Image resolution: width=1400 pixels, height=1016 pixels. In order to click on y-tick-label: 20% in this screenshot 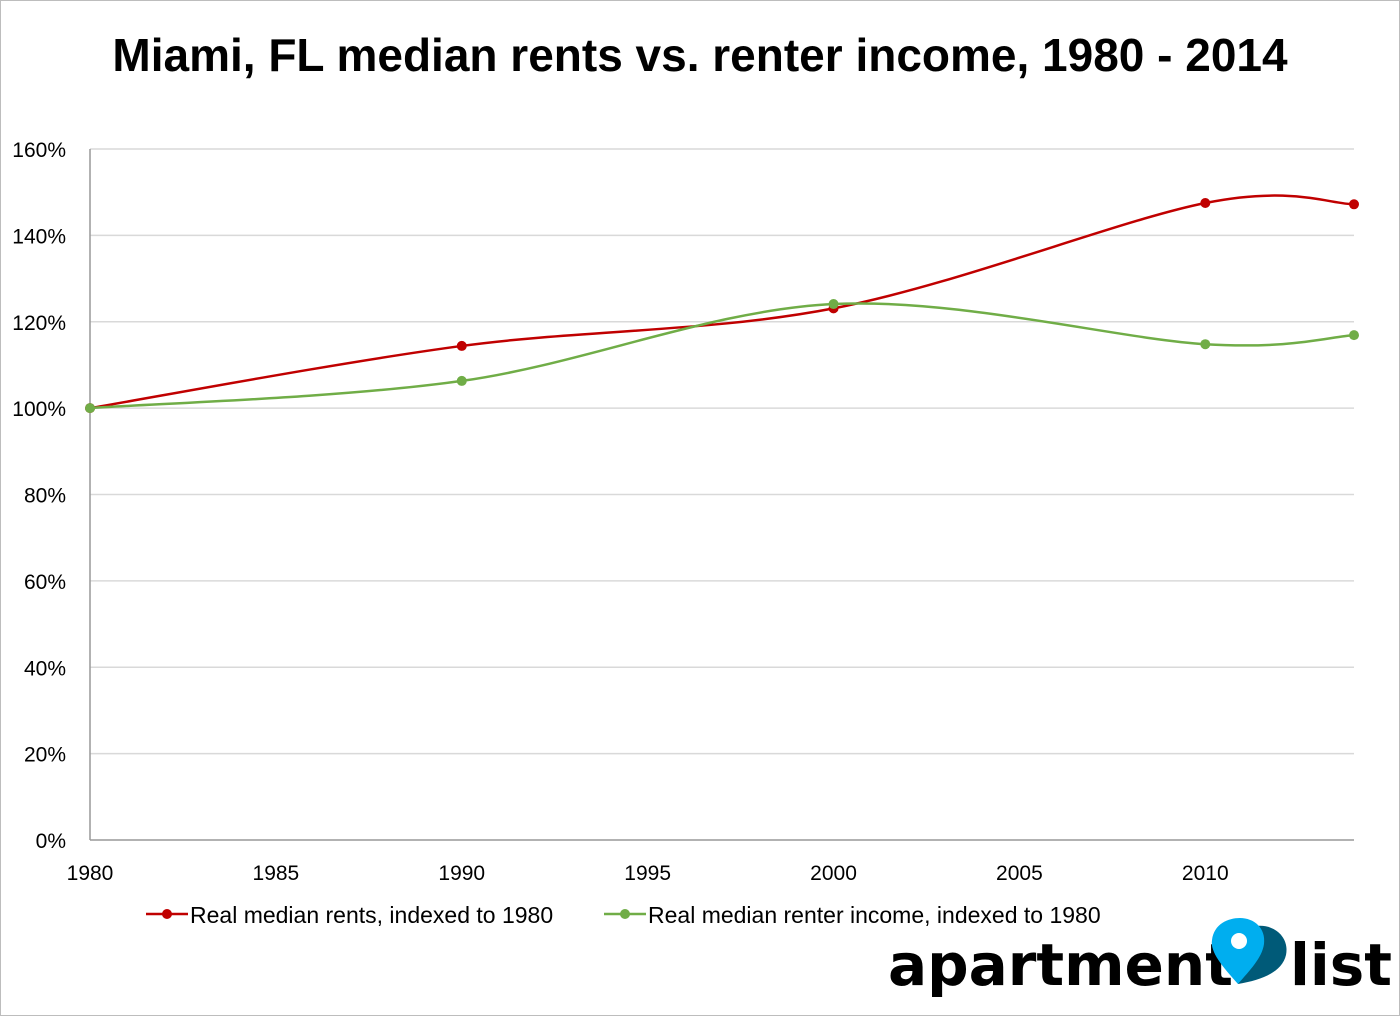, I will do `click(45, 755)`.